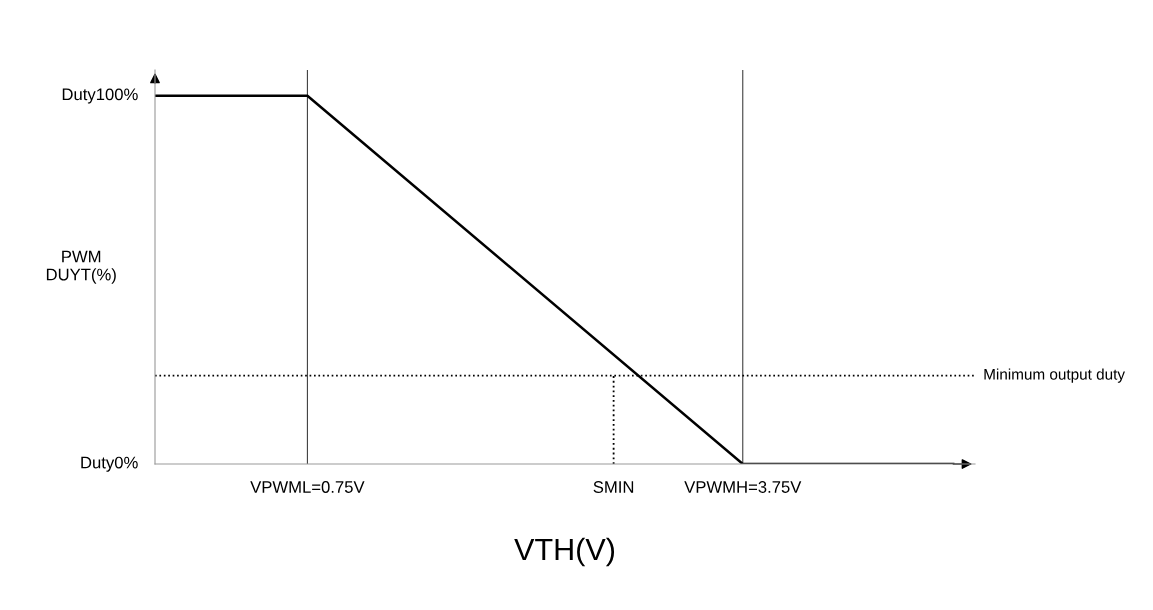  I want to click on x-tick-label: VPWML=0.75V, so click(307, 487).